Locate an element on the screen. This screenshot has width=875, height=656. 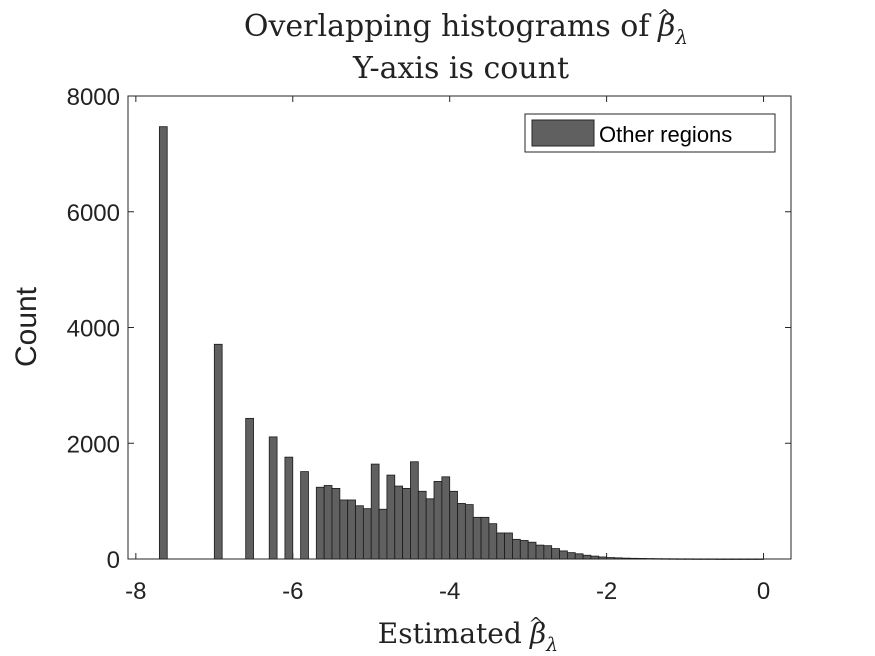
xlabel-lambda: λ is located at coordinates (551, 645).